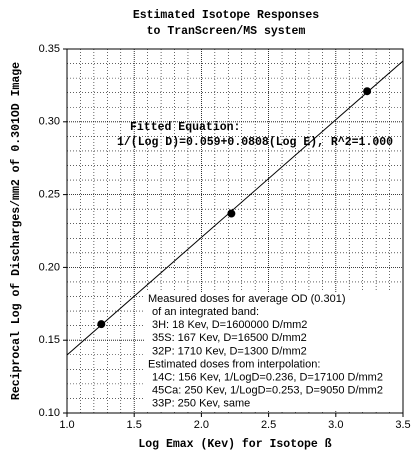  What do you see at coordinates (255, 142) in the screenshot?
I see `equation: 1/(Log D)=0.059+0.0808(Log E), R^2=1.000` at bounding box center [255, 142].